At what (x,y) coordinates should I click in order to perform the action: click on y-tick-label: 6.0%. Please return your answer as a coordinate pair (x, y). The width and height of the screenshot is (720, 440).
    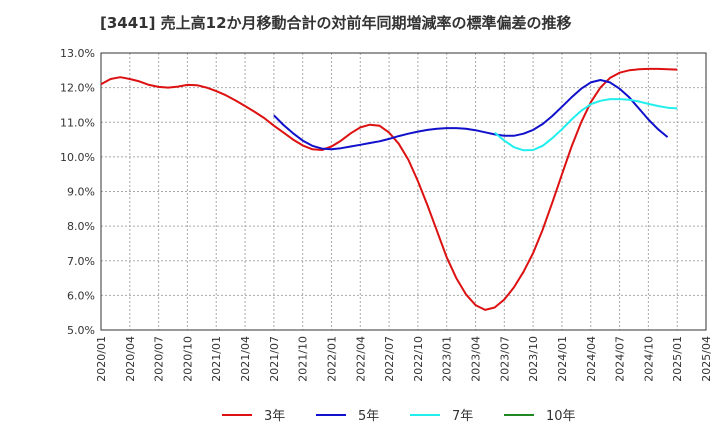
    Looking at the image, I should click on (81, 295).